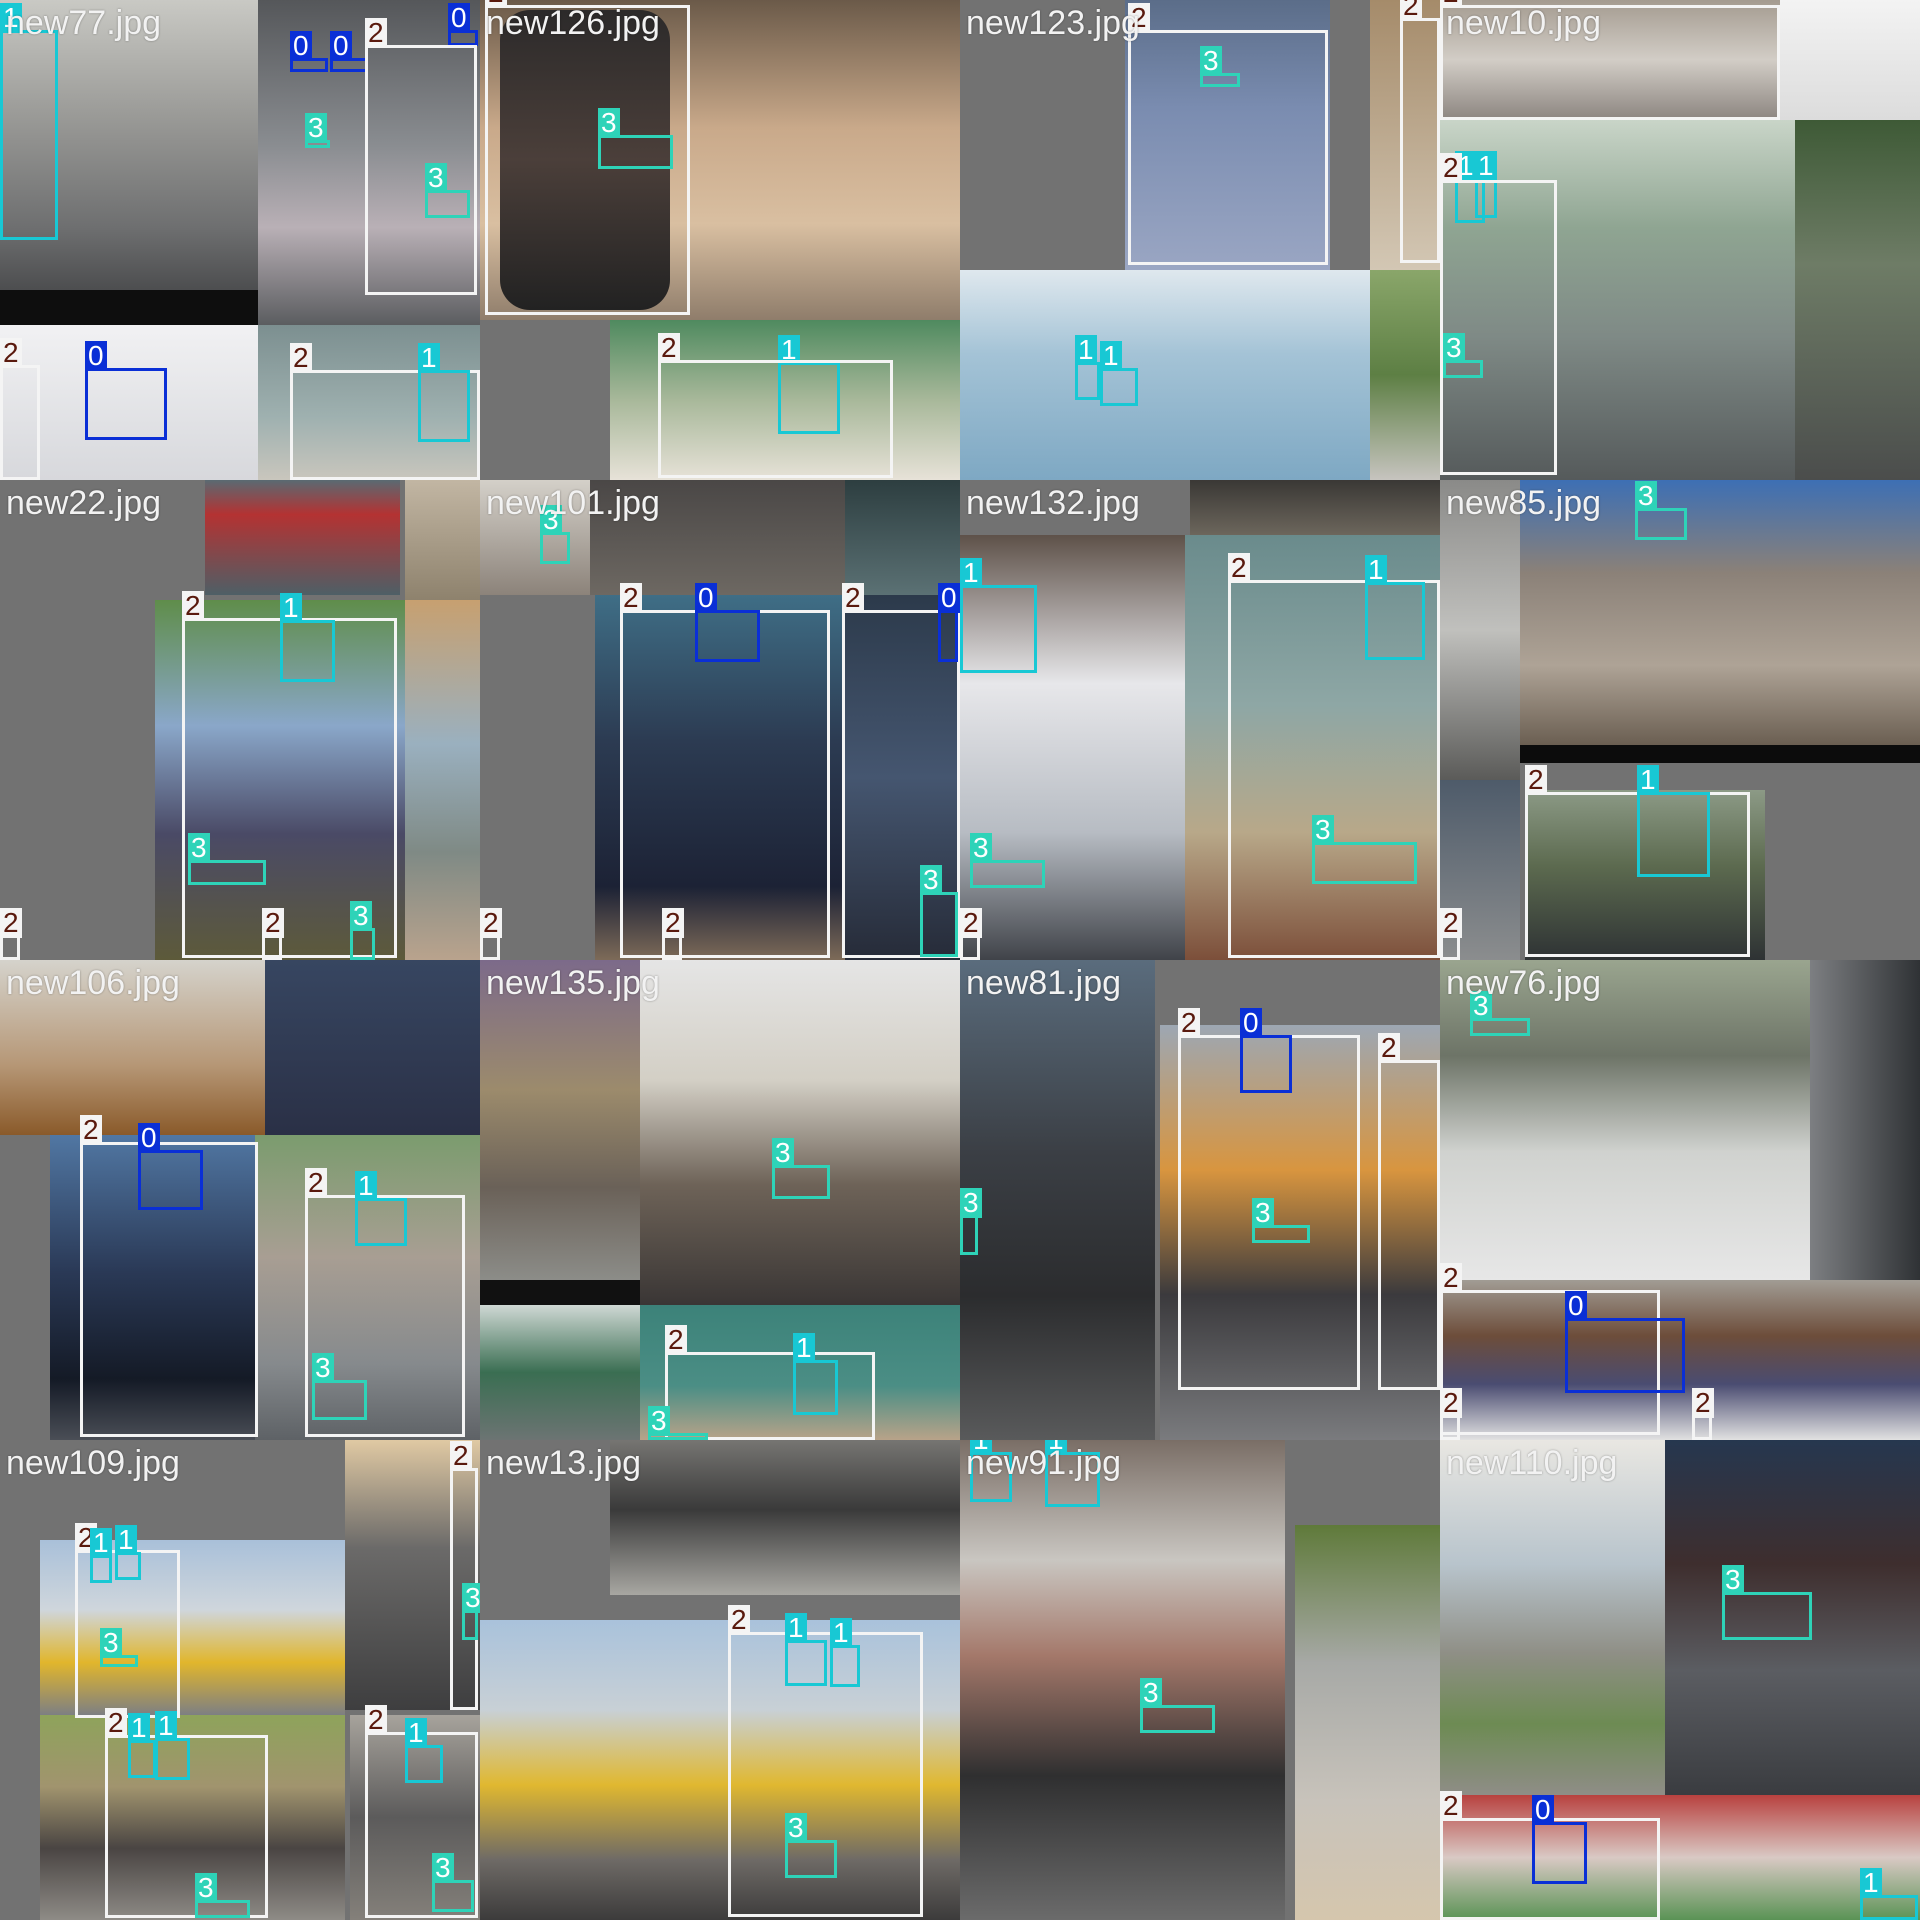 The width and height of the screenshot is (1920, 1920). What do you see at coordinates (1053, 503) in the screenshot?
I see `tile-filename: new132.jpg` at bounding box center [1053, 503].